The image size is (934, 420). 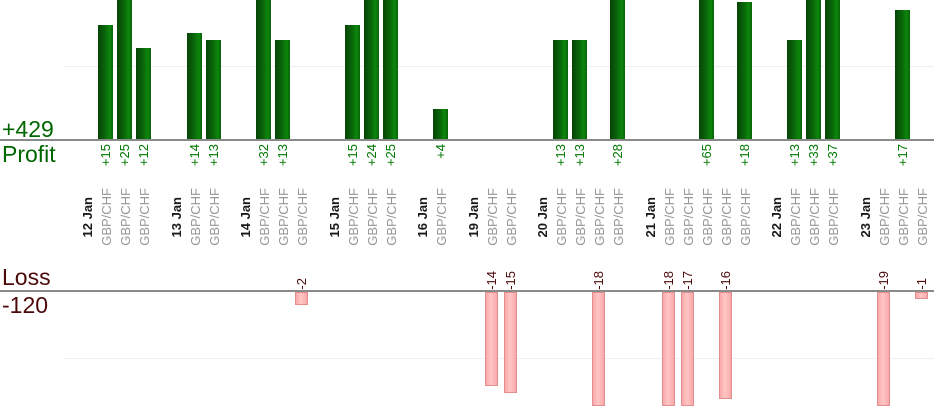 I want to click on trade-value-label: -14, so click(x=491, y=280).